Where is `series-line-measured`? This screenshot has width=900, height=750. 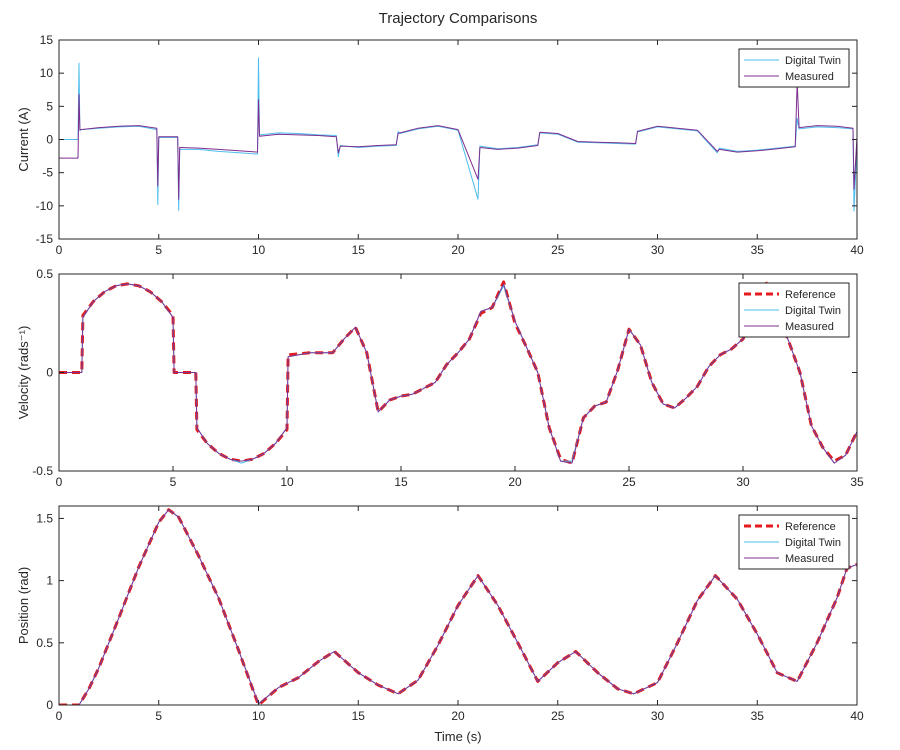 series-line-measured is located at coordinates (458, 141).